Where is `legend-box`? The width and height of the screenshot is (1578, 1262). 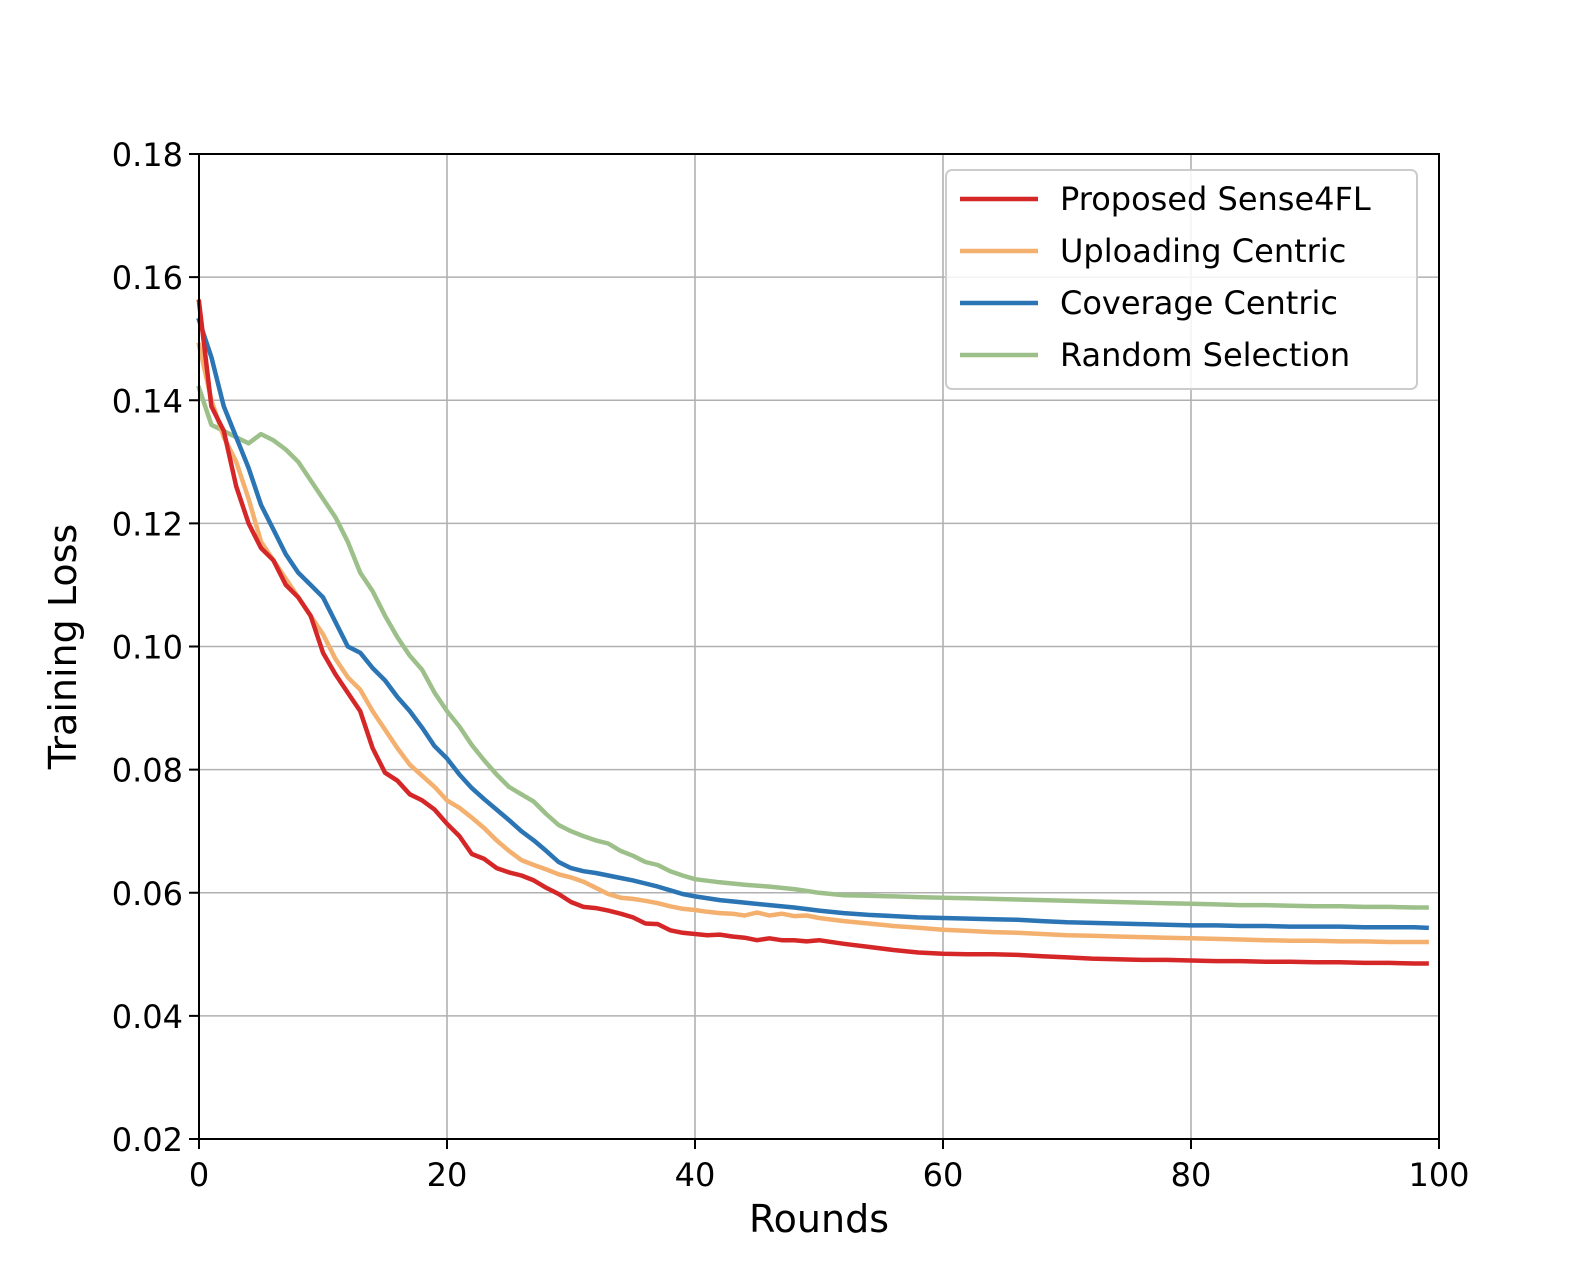 legend-box is located at coordinates (1181, 279).